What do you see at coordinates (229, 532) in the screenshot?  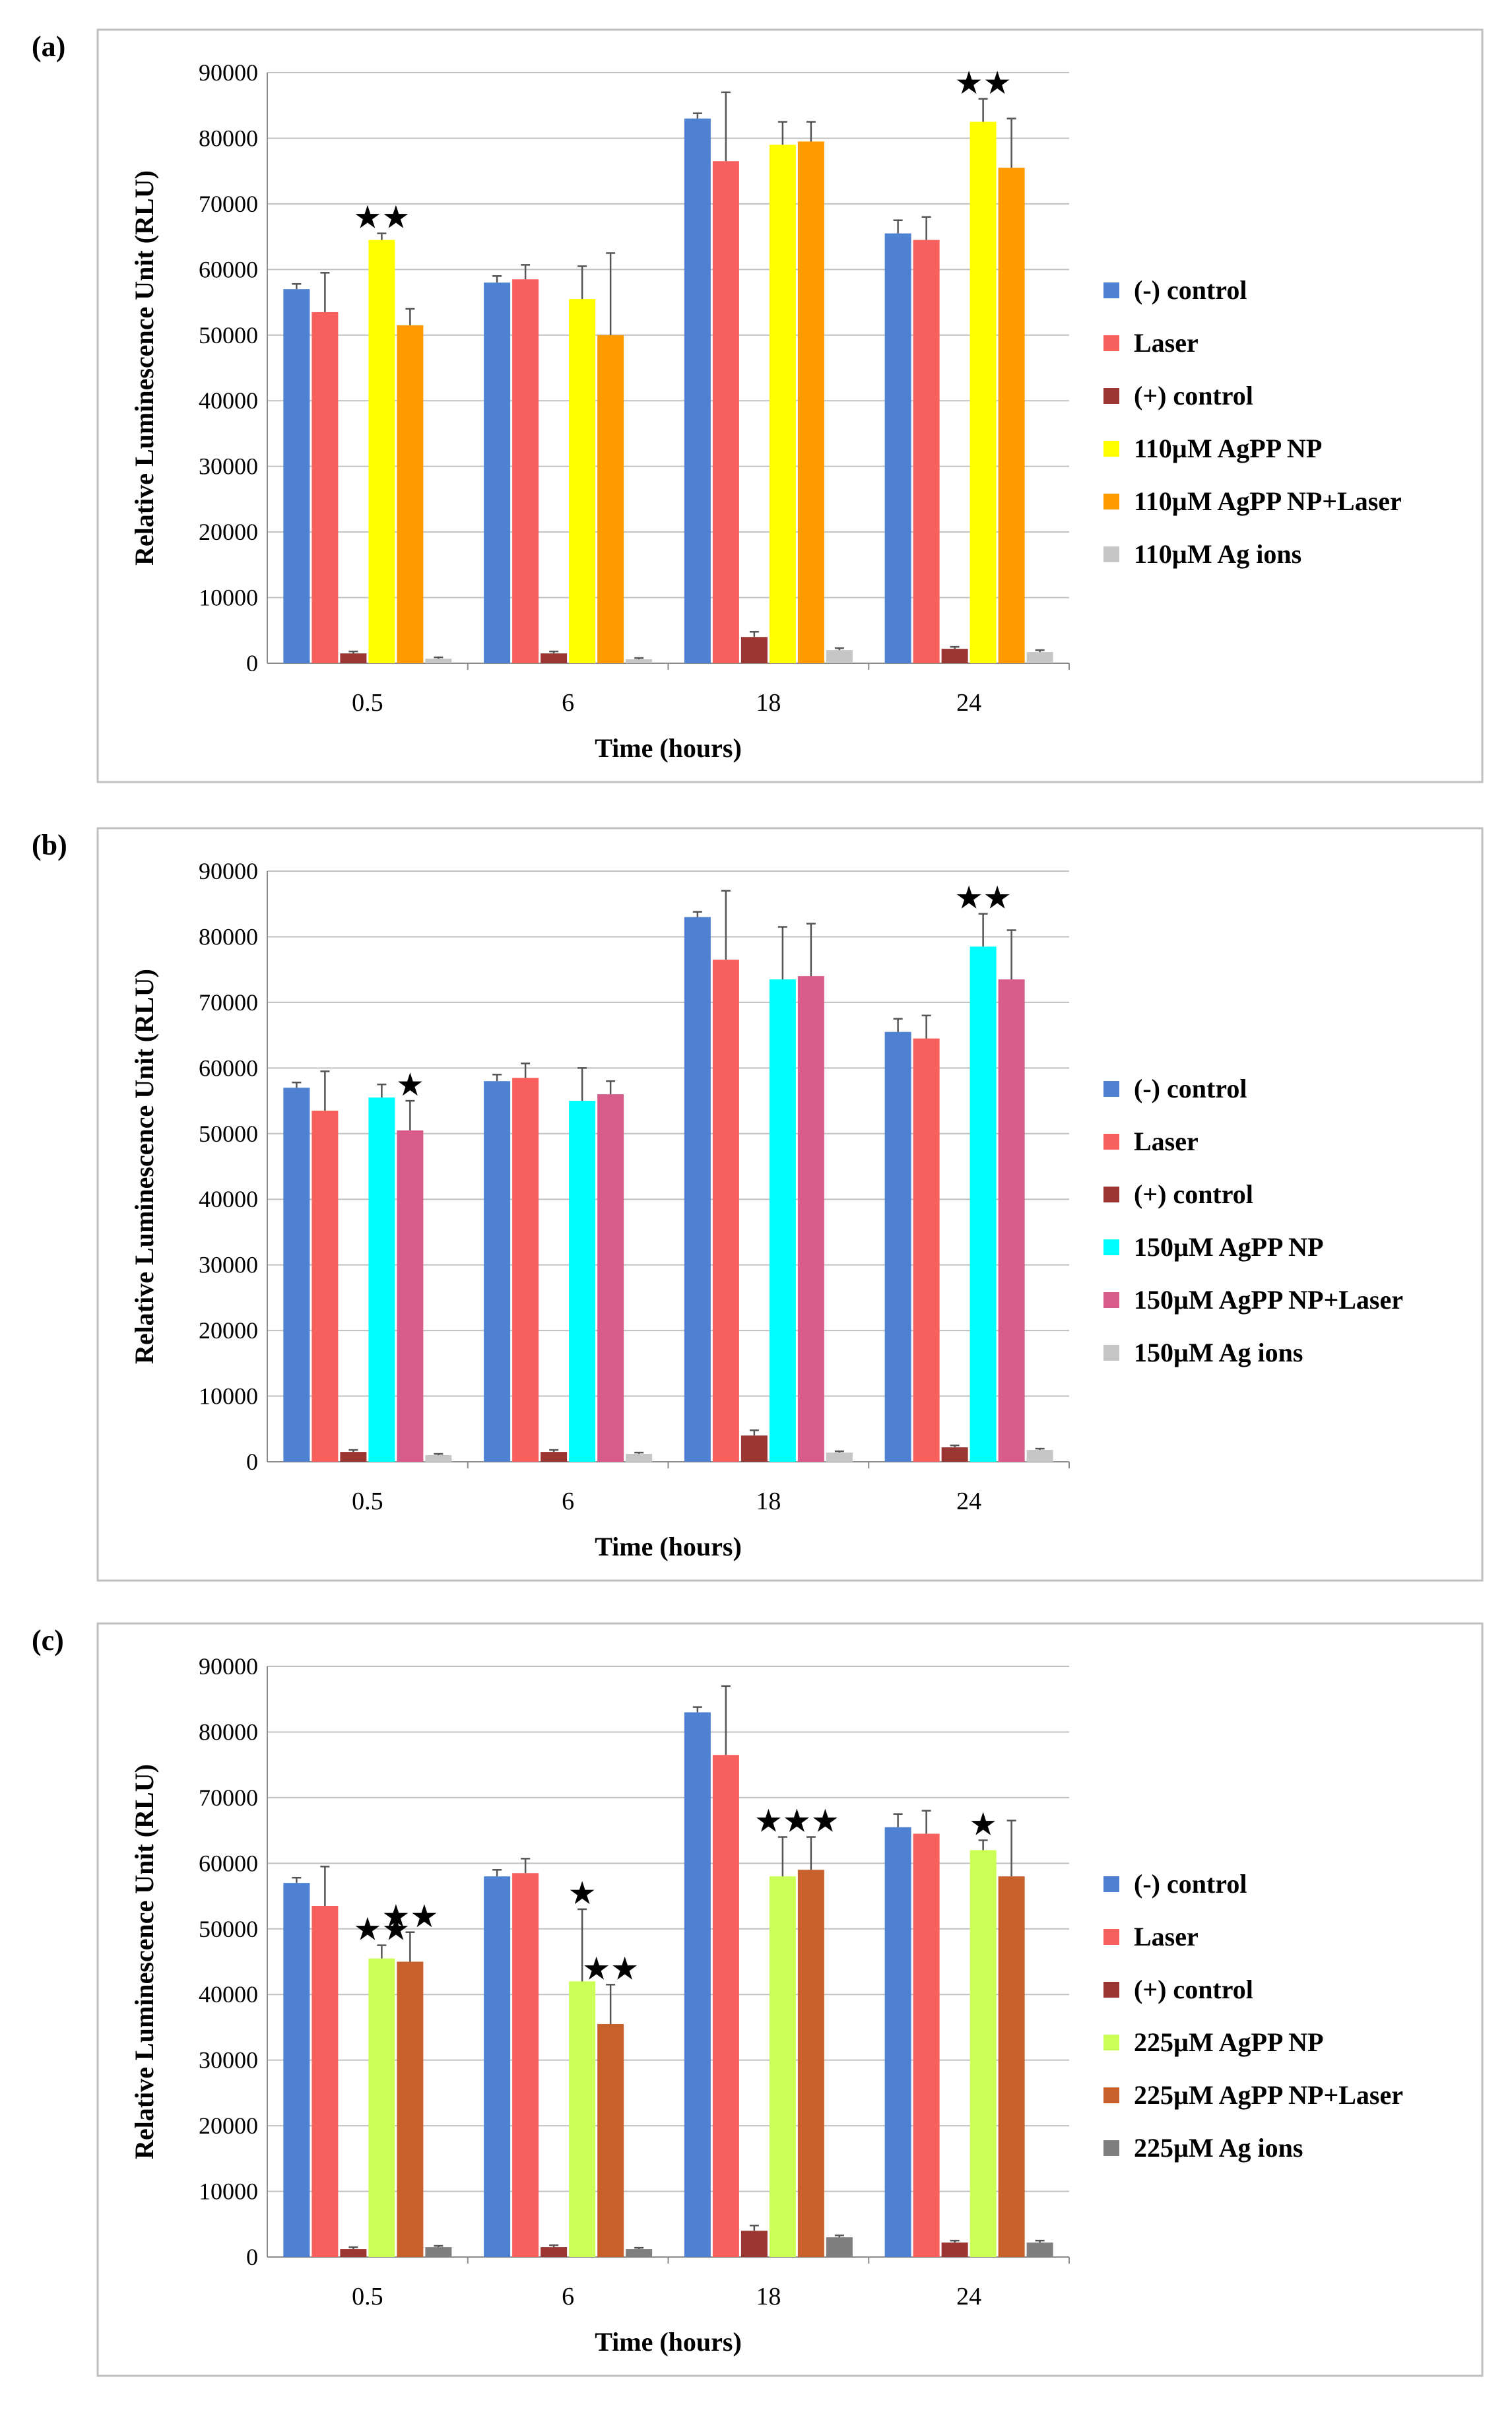 I see `y-tick-label: 20000` at bounding box center [229, 532].